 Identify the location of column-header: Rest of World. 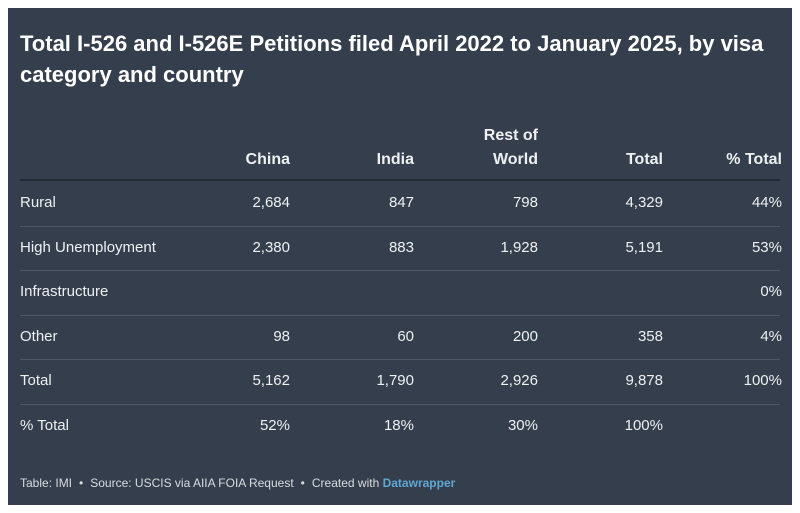
(510, 147).